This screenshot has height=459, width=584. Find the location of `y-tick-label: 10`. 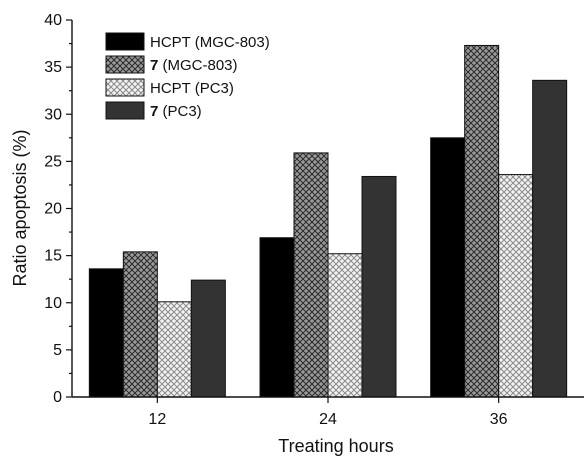

y-tick-label: 10 is located at coordinates (53, 303).